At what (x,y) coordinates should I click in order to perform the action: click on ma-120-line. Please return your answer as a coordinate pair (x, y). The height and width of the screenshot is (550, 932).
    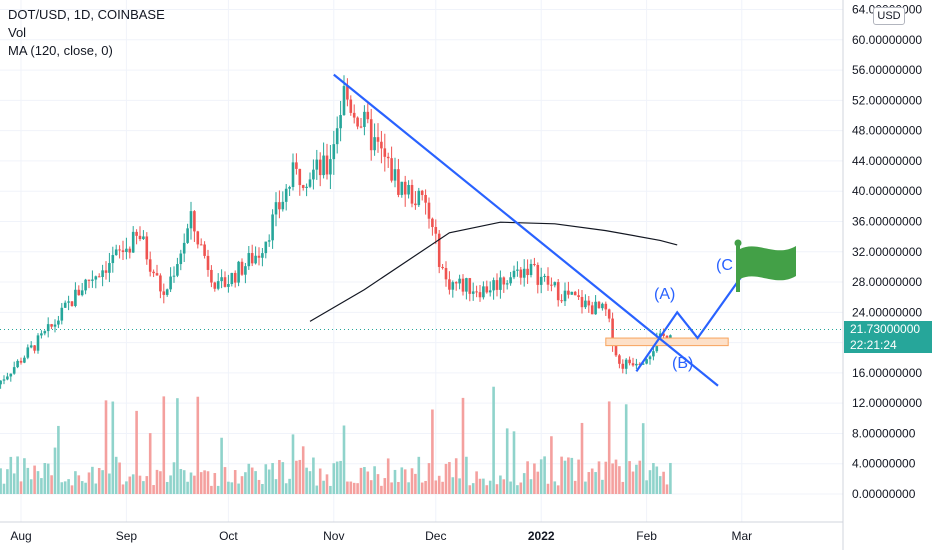
    Looking at the image, I should click on (493, 271).